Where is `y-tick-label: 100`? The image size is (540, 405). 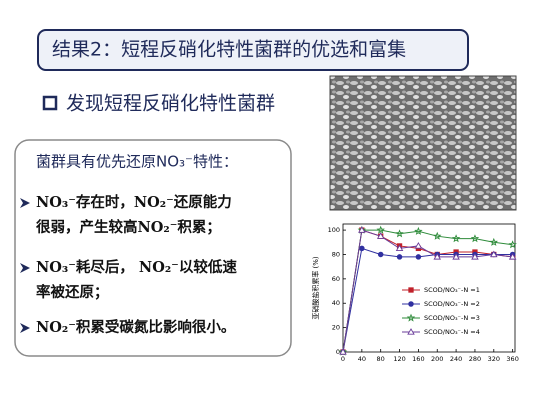
y-tick-label: 100 is located at coordinates (334, 230).